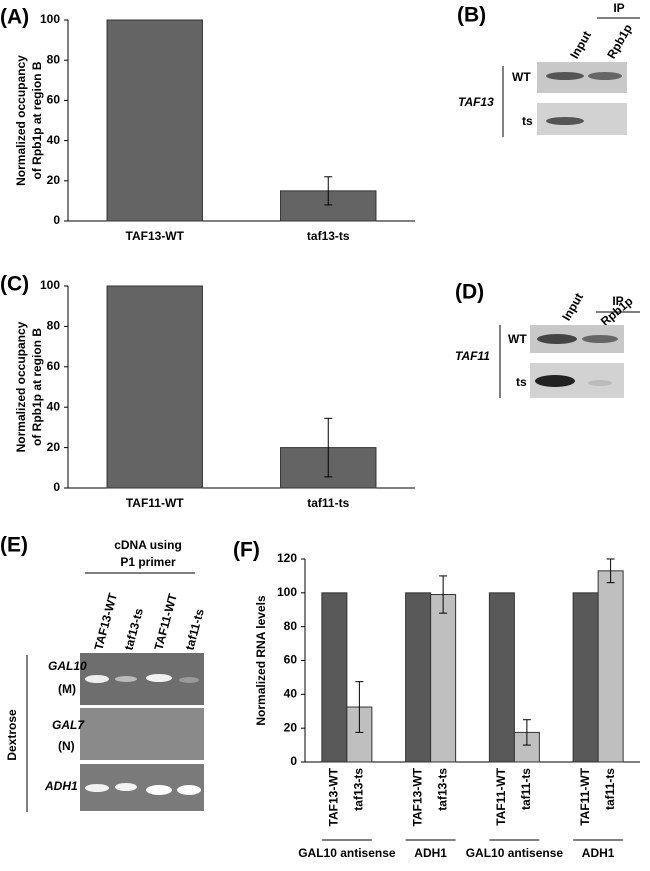 The image size is (650, 871). What do you see at coordinates (472, 356) in the screenshot?
I see `gene-label: TAF11` at bounding box center [472, 356].